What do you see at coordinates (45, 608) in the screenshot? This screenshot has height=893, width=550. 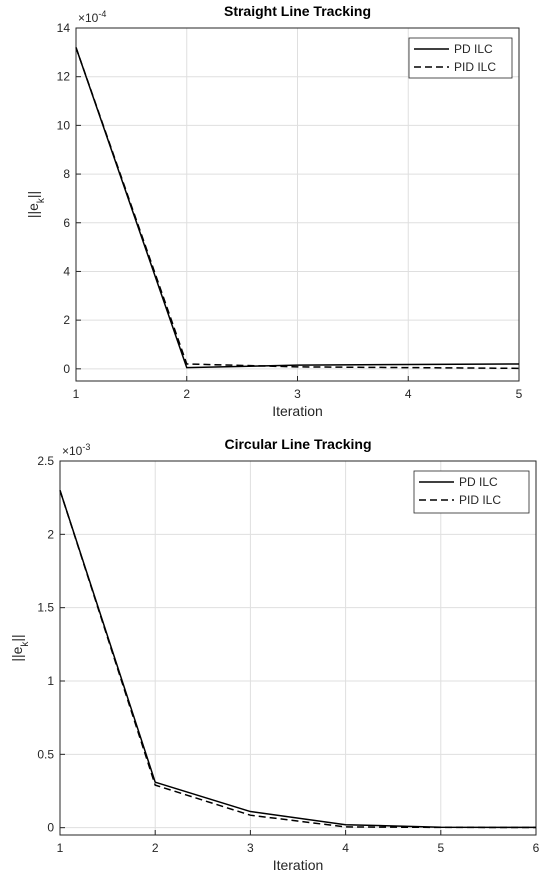 I see `y-tick-label: 1.5` at bounding box center [45, 608].